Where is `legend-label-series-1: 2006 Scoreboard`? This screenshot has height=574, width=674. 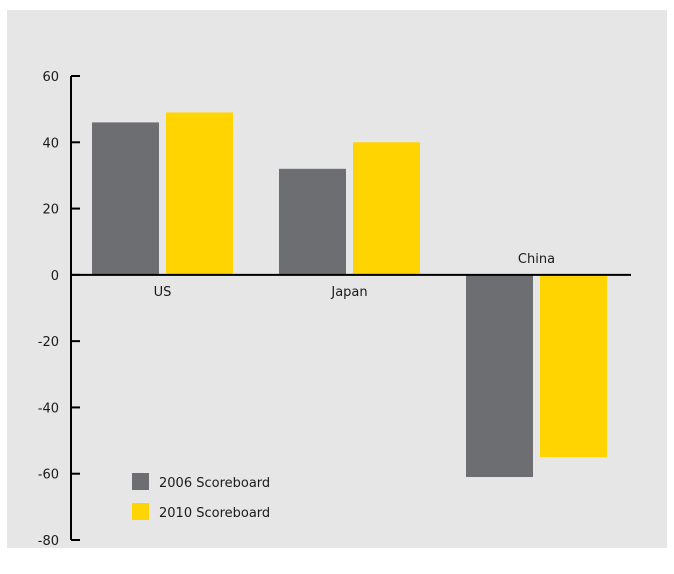 legend-label-series-1: 2006 Scoreboard is located at coordinates (214, 483).